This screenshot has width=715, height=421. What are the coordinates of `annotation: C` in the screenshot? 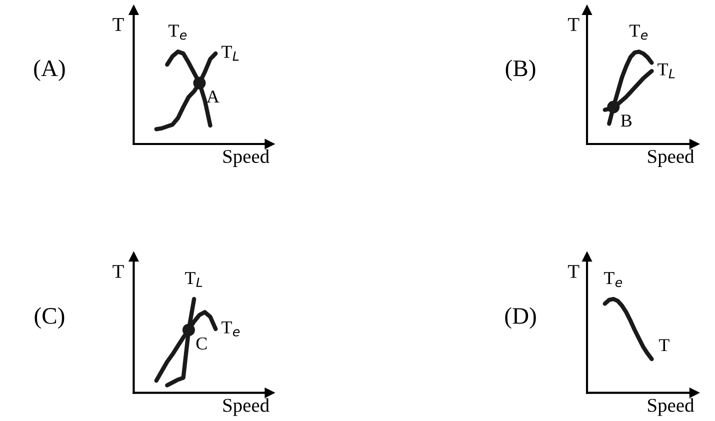 It's located at (201, 343).